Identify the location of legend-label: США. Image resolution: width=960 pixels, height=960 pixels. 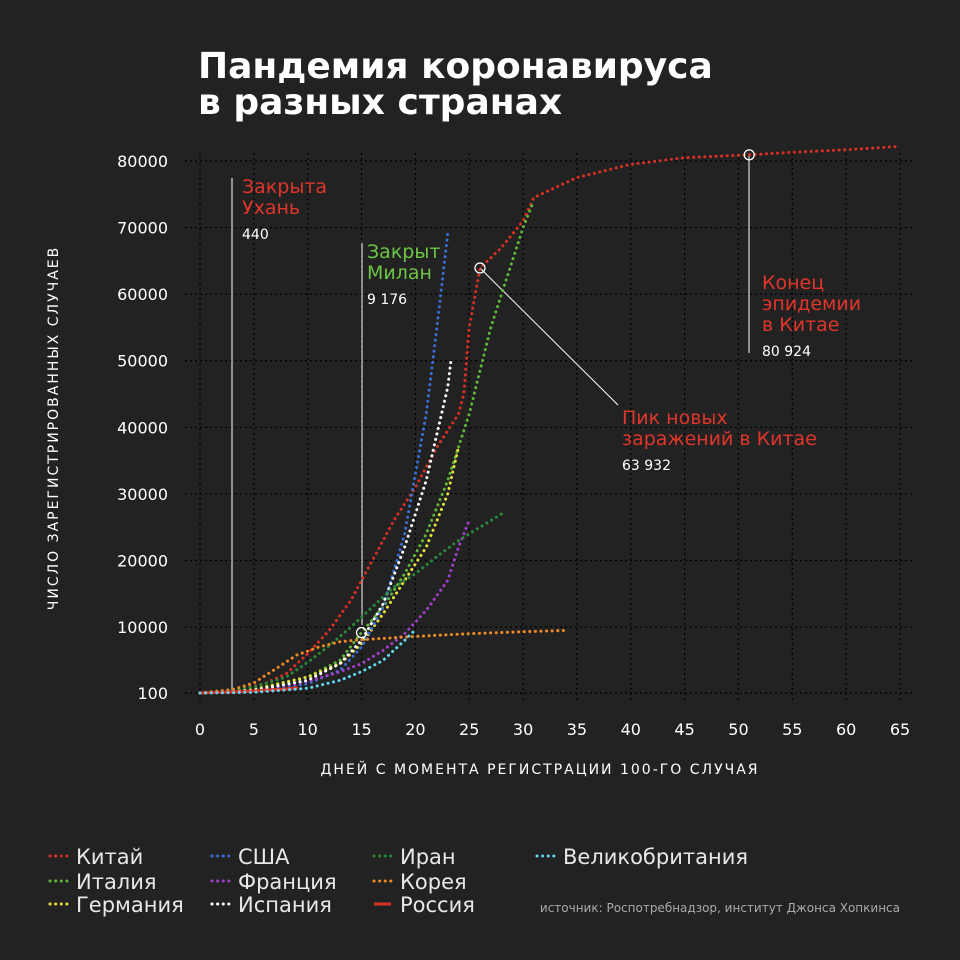
(264, 857).